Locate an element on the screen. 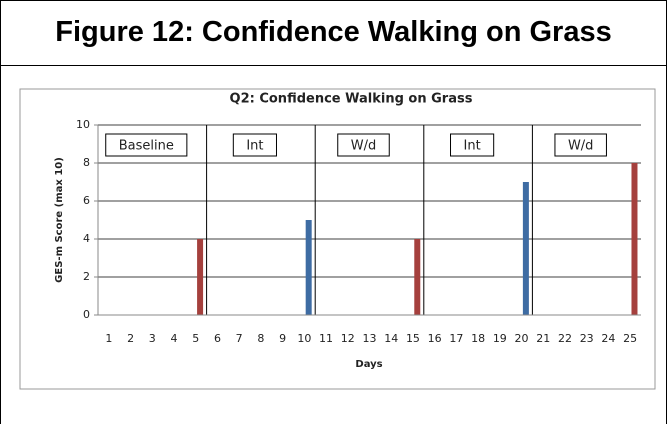 The height and width of the screenshot is (425, 667). x-tick-label: 24 is located at coordinates (608, 338).